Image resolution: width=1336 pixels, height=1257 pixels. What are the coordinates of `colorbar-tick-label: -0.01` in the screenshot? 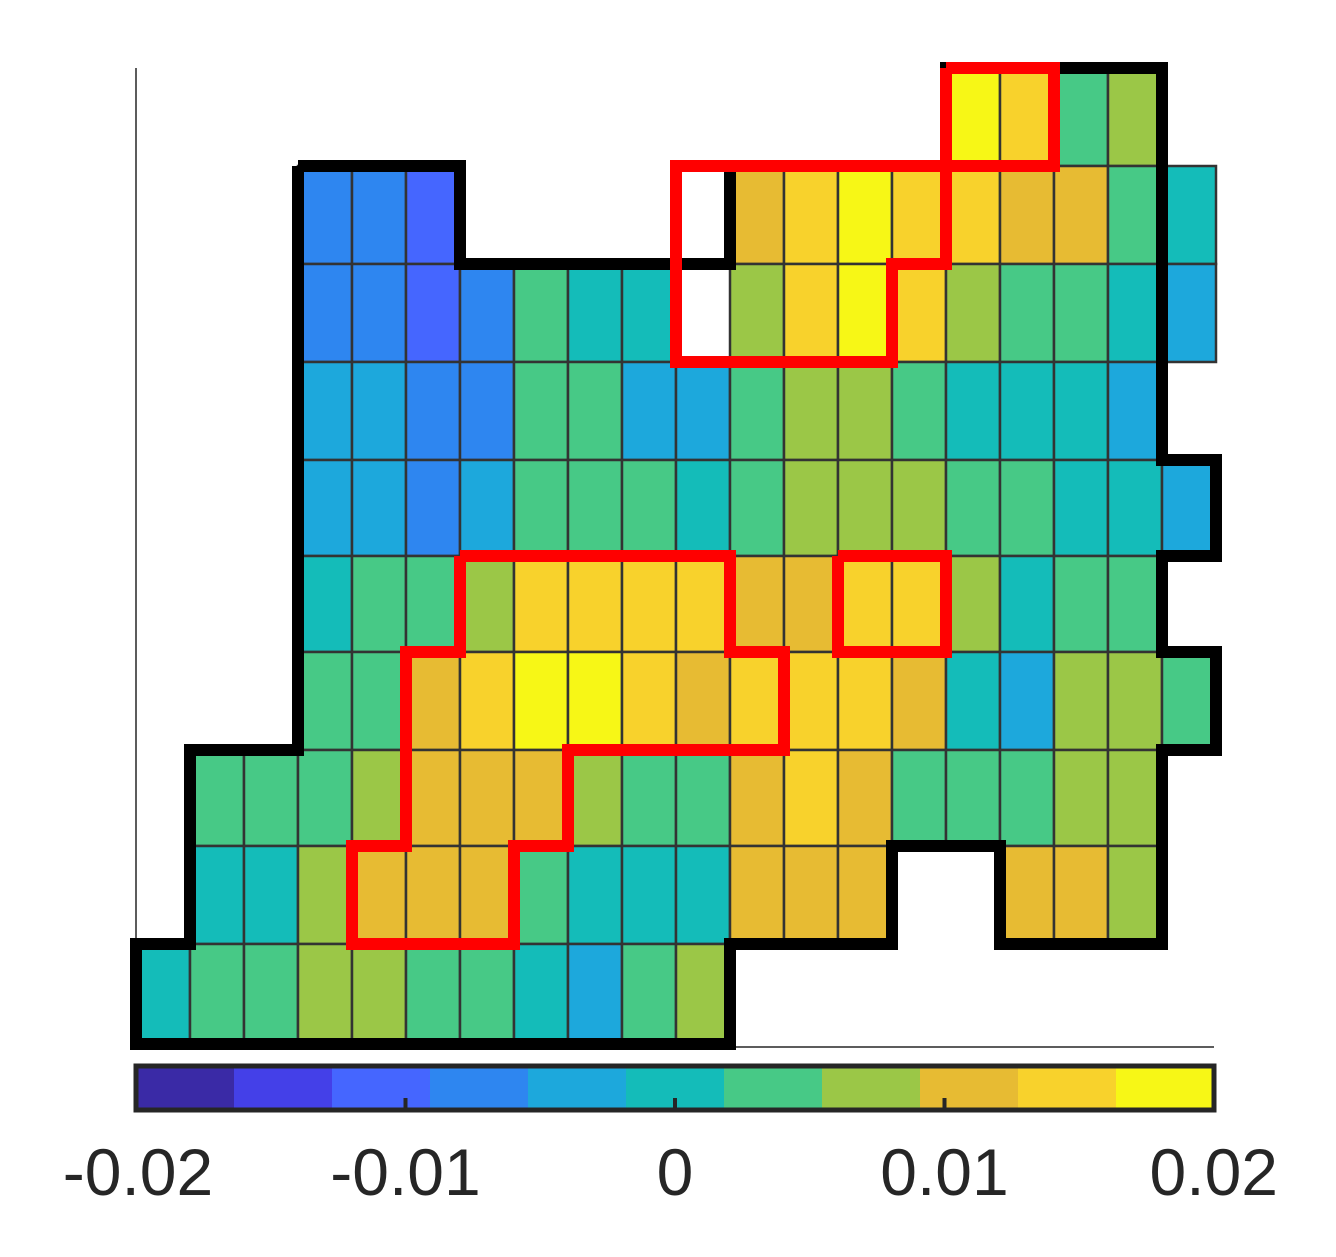 It's located at (405, 1172).